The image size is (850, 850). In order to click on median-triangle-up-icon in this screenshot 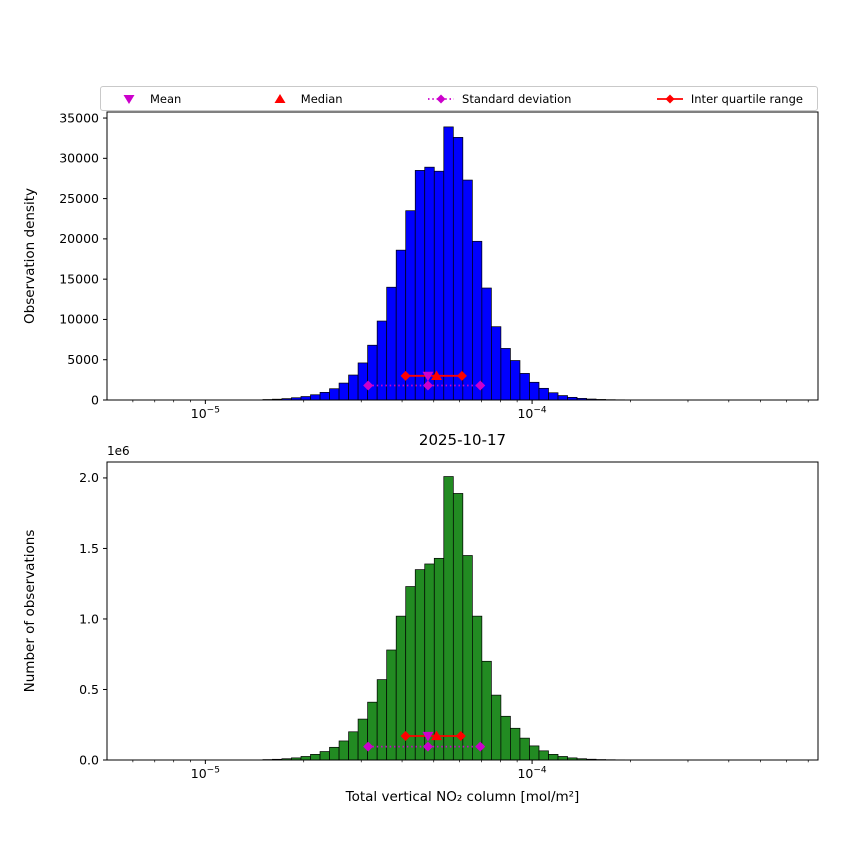, I will do `click(280, 98)`.